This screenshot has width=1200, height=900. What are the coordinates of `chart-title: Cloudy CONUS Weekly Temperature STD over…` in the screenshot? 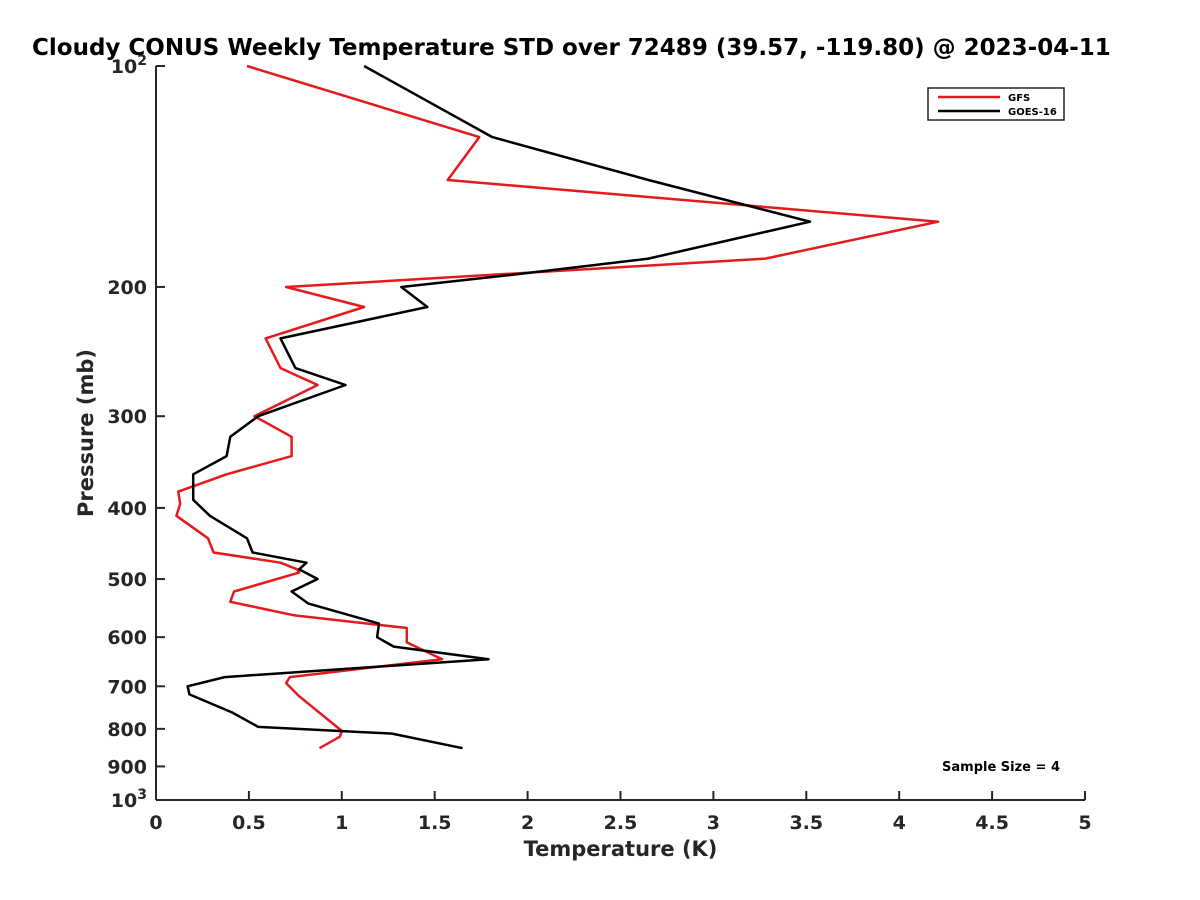 It's located at (571, 48).